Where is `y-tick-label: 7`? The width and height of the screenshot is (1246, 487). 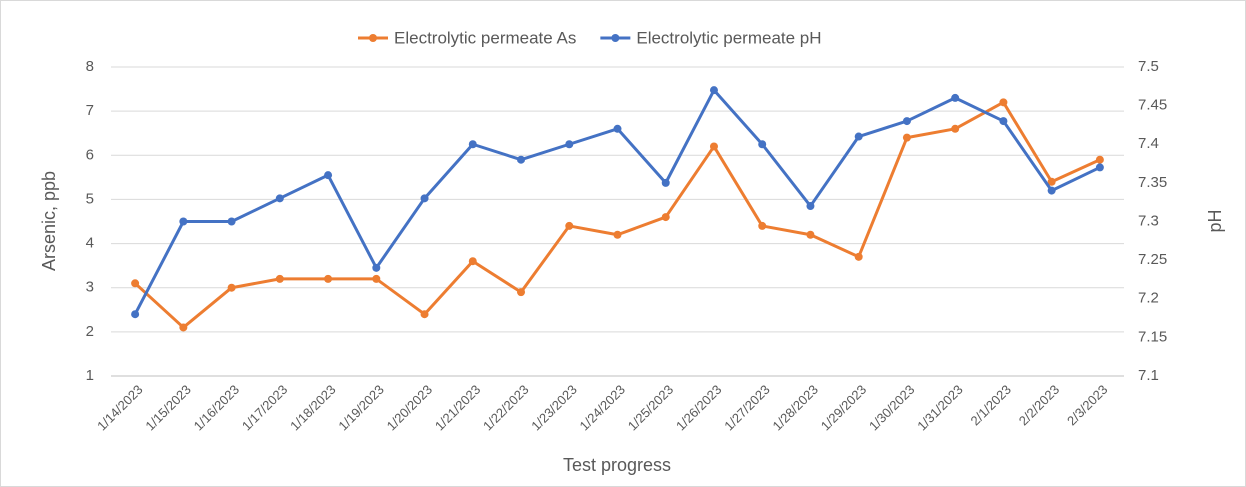 y-tick-label: 7 is located at coordinates (90, 110).